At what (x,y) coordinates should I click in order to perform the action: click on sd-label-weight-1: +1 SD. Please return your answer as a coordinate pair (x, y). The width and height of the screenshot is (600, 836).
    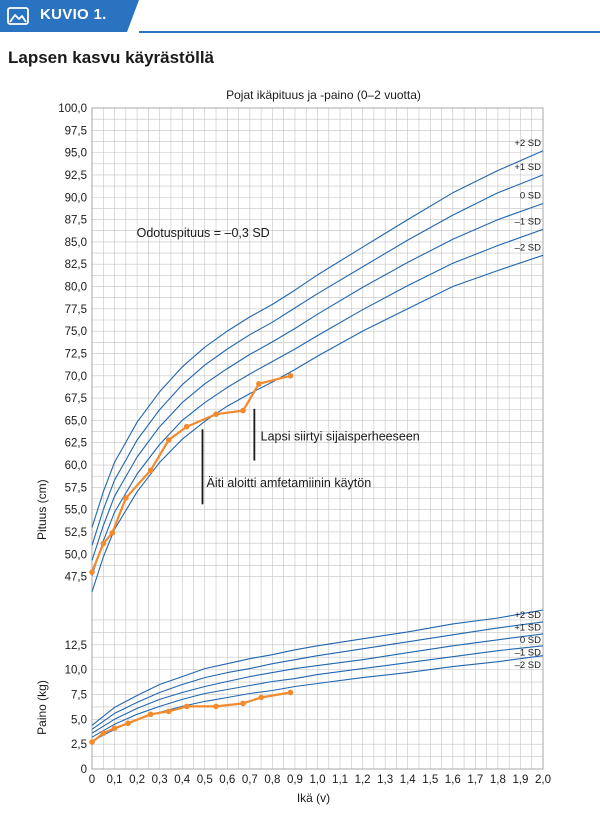
    Looking at the image, I should click on (527, 628).